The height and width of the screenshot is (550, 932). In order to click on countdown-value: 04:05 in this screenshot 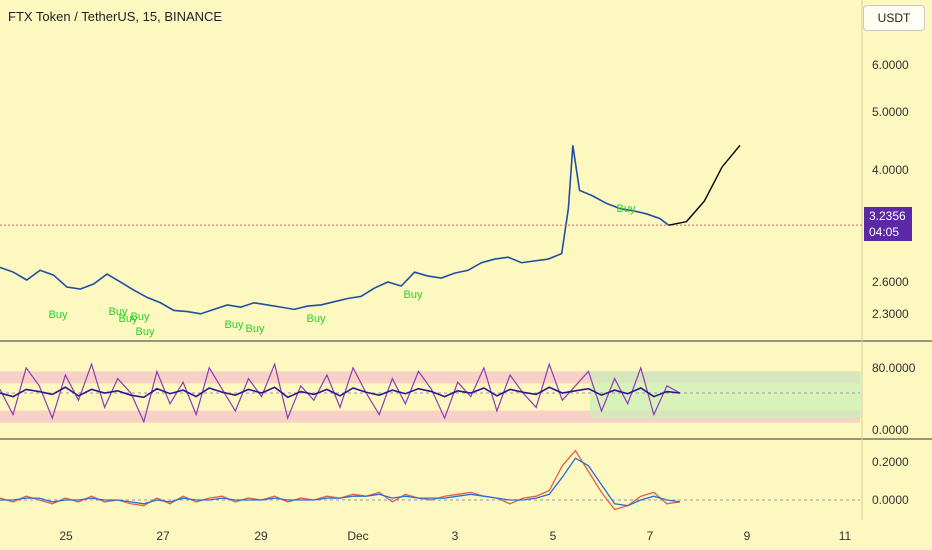, I will do `click(884, 232)`.